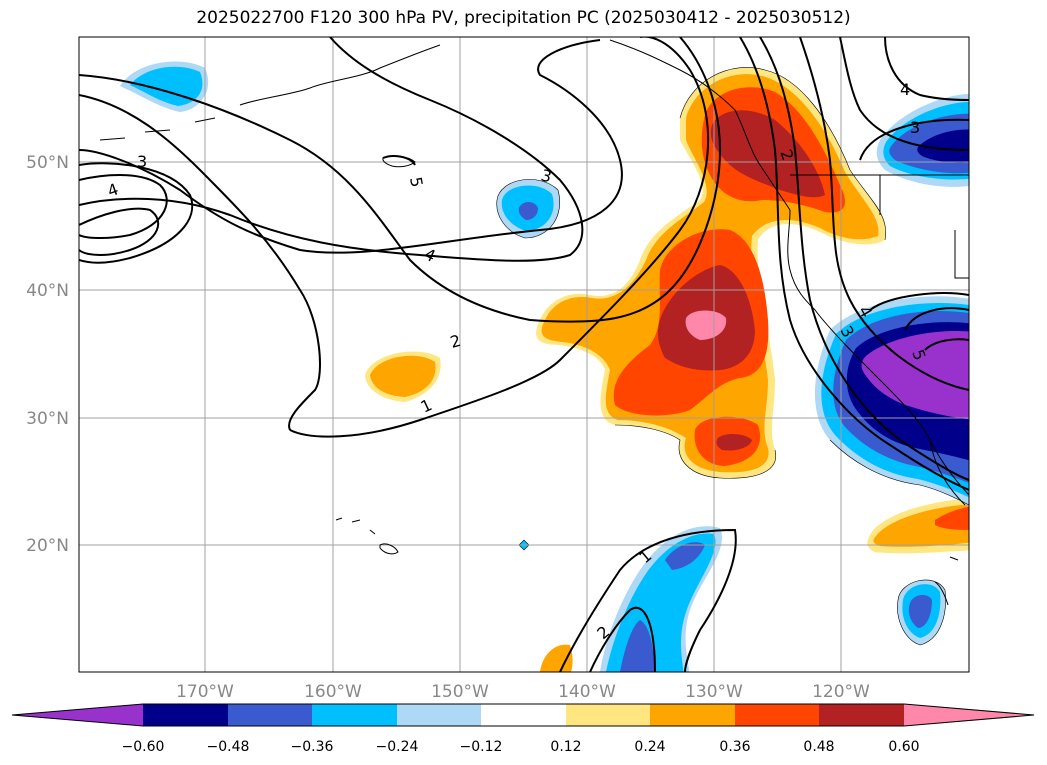  I want to click on lon-label: 130°W, so click(714, 692).